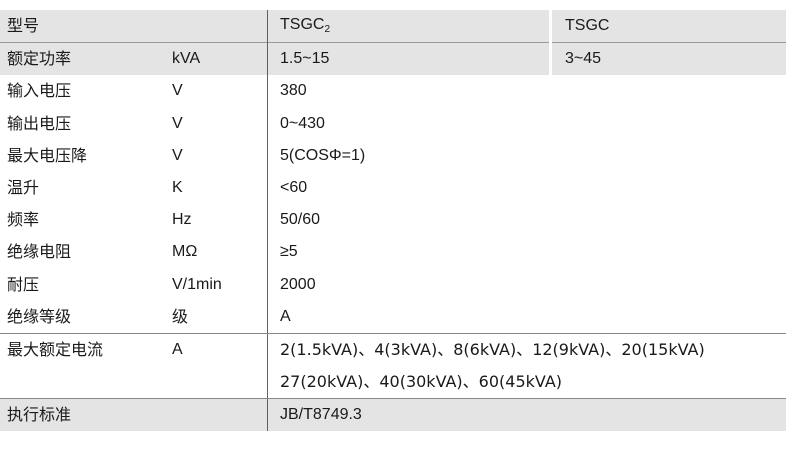 The height and width of the screenshot is (456, 786). Describe the element at coordinates (526, 383) in the screenshot. I see `value-cell: 27(20kVA)、40(30kVA)、60(45kVA)` at that location.